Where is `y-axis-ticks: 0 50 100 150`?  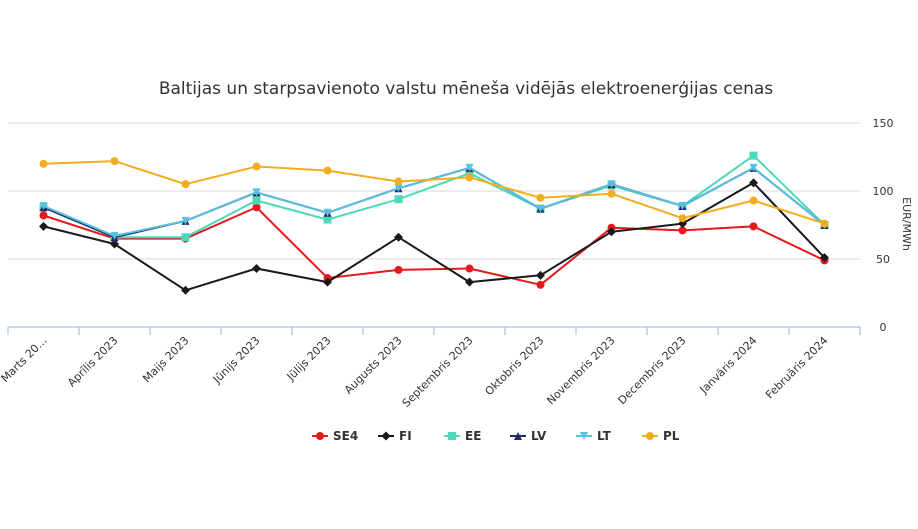
y-axis-ticks: 0 50 100 150 is located at coordinates (883, 225).